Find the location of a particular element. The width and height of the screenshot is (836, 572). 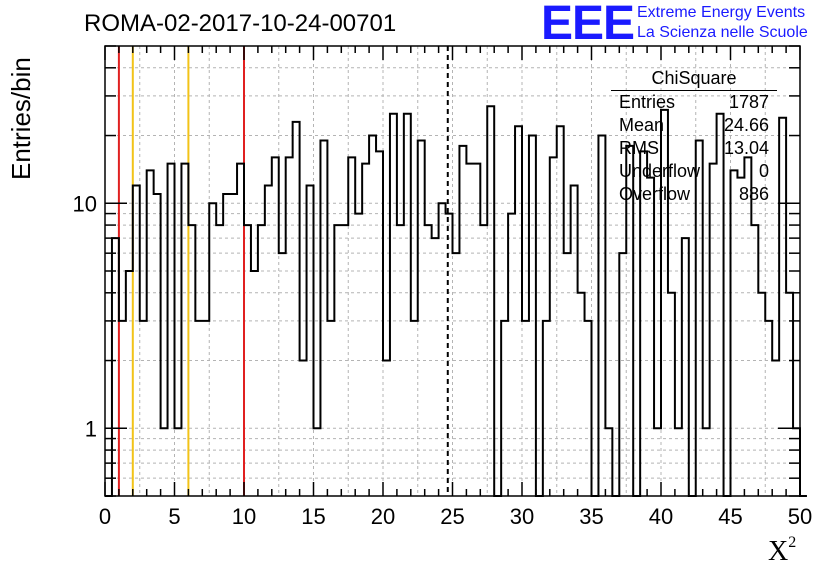

stats-value: 13.04 is located at coordinates (746, 148).